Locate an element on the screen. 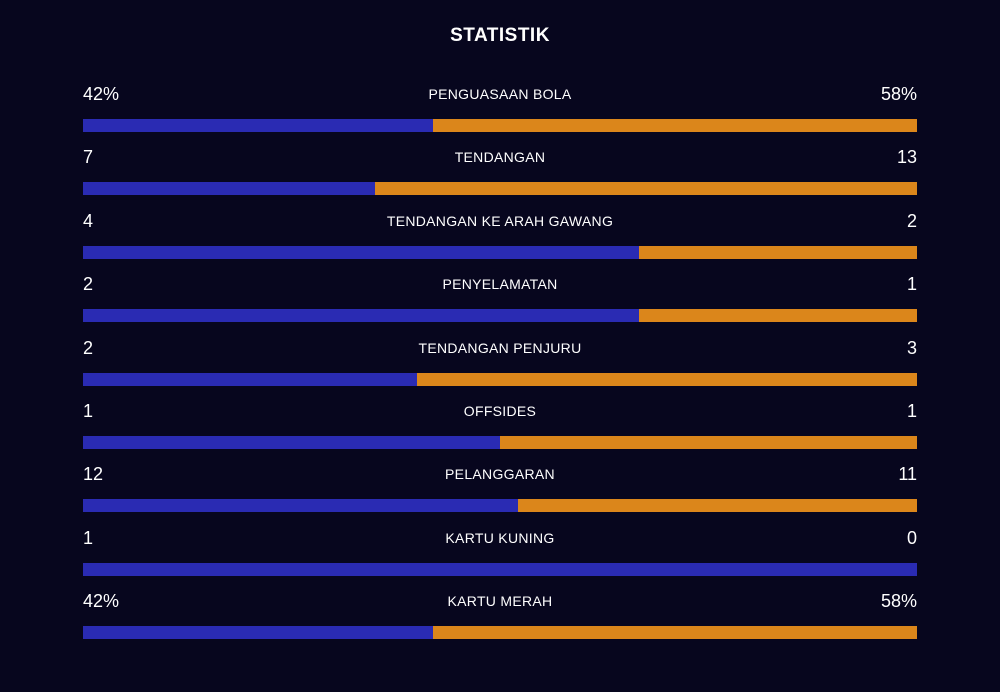 This screenshot has width=1000, height=692. away-value: 13 is located at coordinates (906, 157).